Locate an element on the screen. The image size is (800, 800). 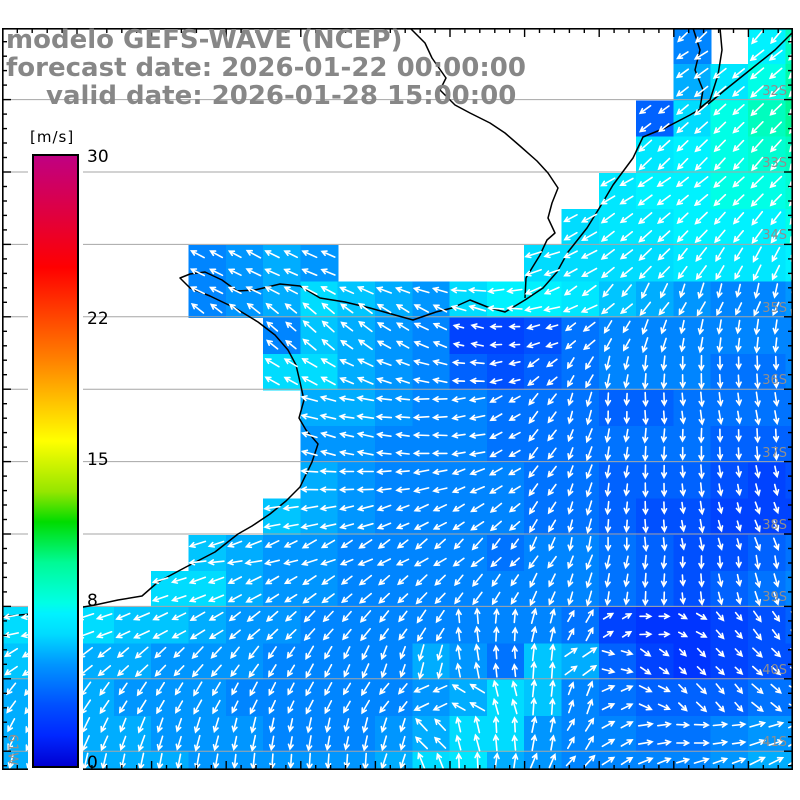
lon-label: 61W is located at coordinates (12, 750).